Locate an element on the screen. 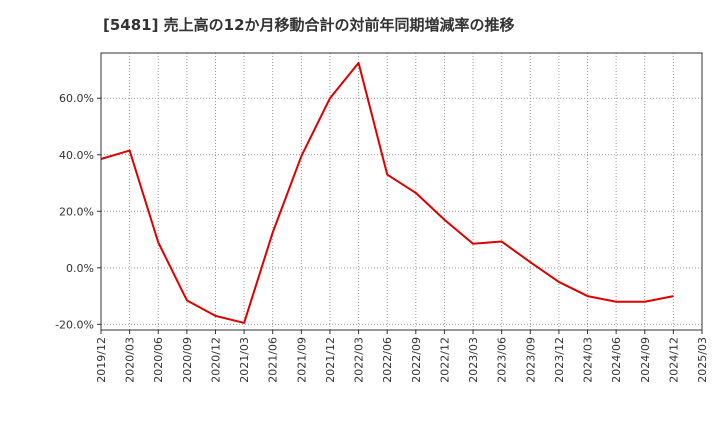  x-tick-label: 2020/03 is located at coordinates (130, 360).